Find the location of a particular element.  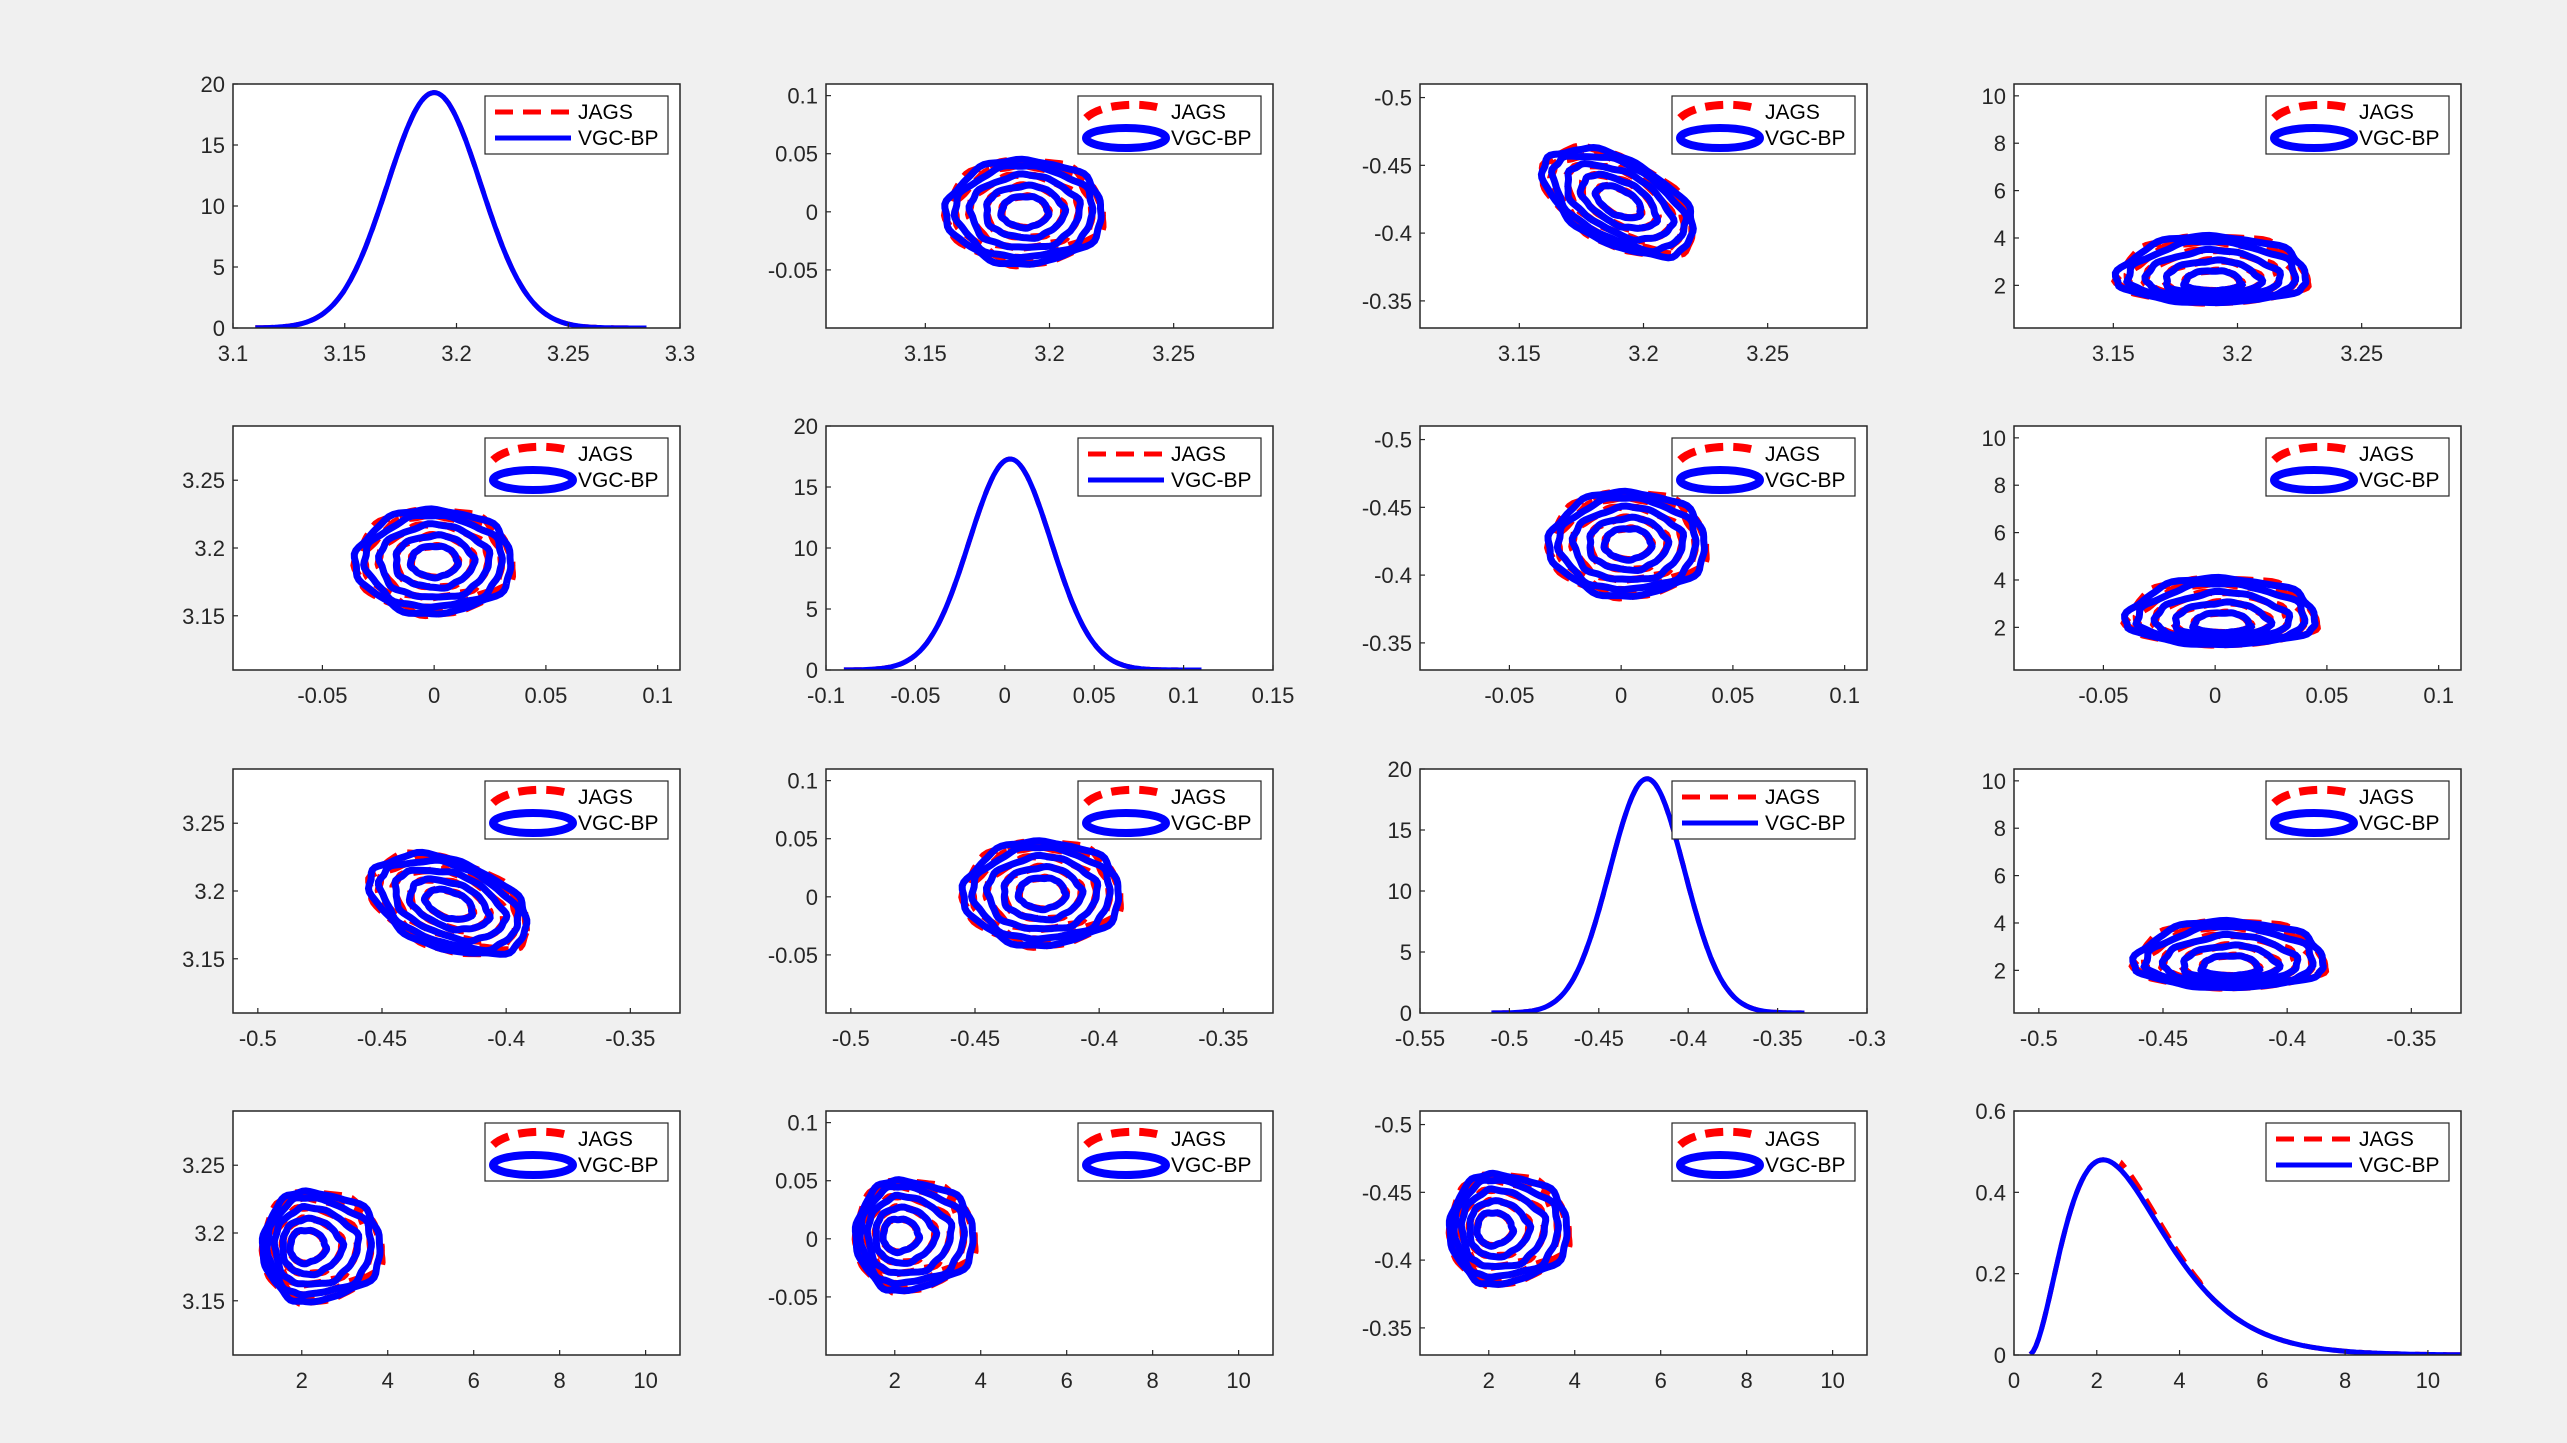

x-tick-label: -0.5 is located at coordinates (1509, 1038).